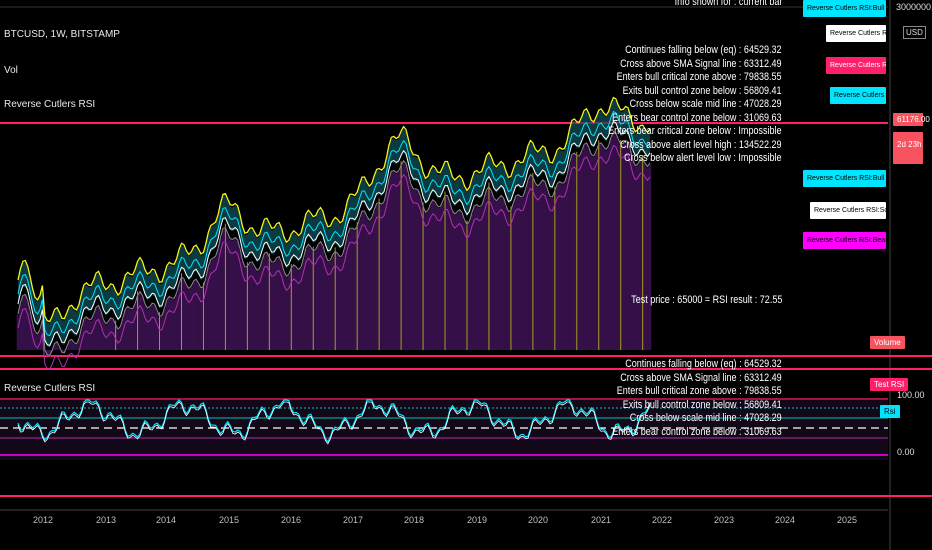  I want to click on year-label: 2014, so click(166, 520).